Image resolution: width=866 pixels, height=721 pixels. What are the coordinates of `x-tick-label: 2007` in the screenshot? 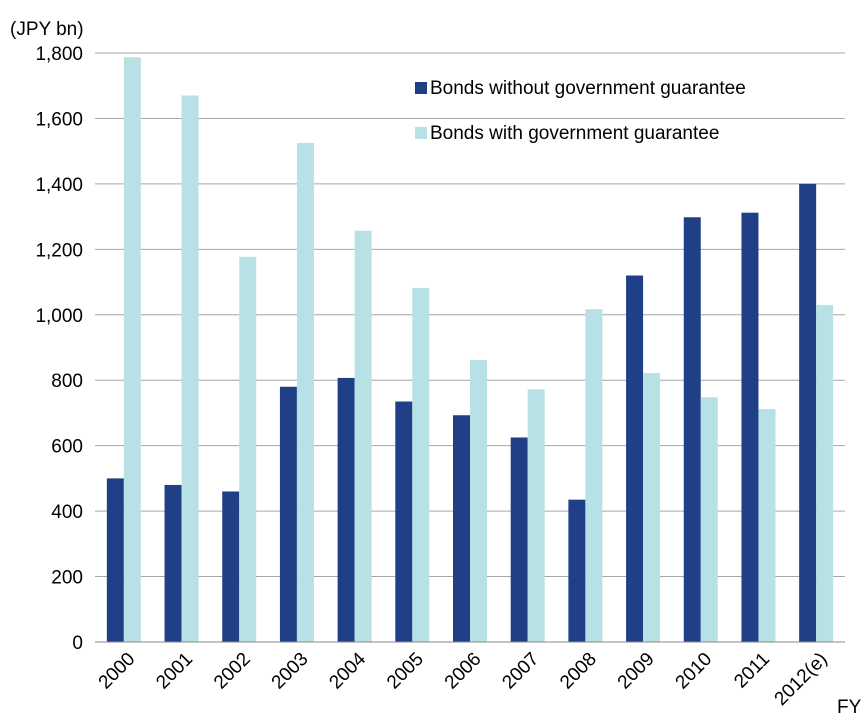 It's located at (520, 671).